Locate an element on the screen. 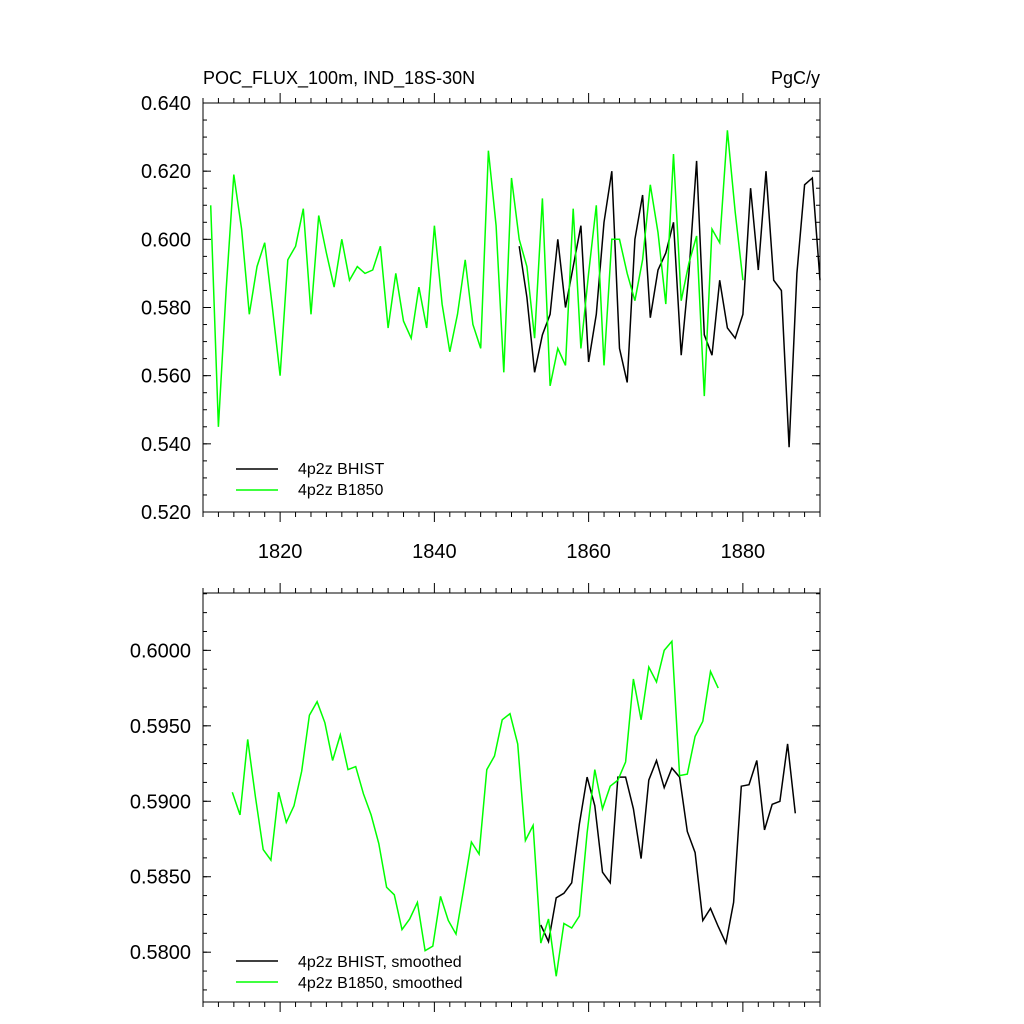 This screenshot has height=1024, width=1024. legend-label-bhist: 4p2z BHIST is located at coordinates (341, 469).